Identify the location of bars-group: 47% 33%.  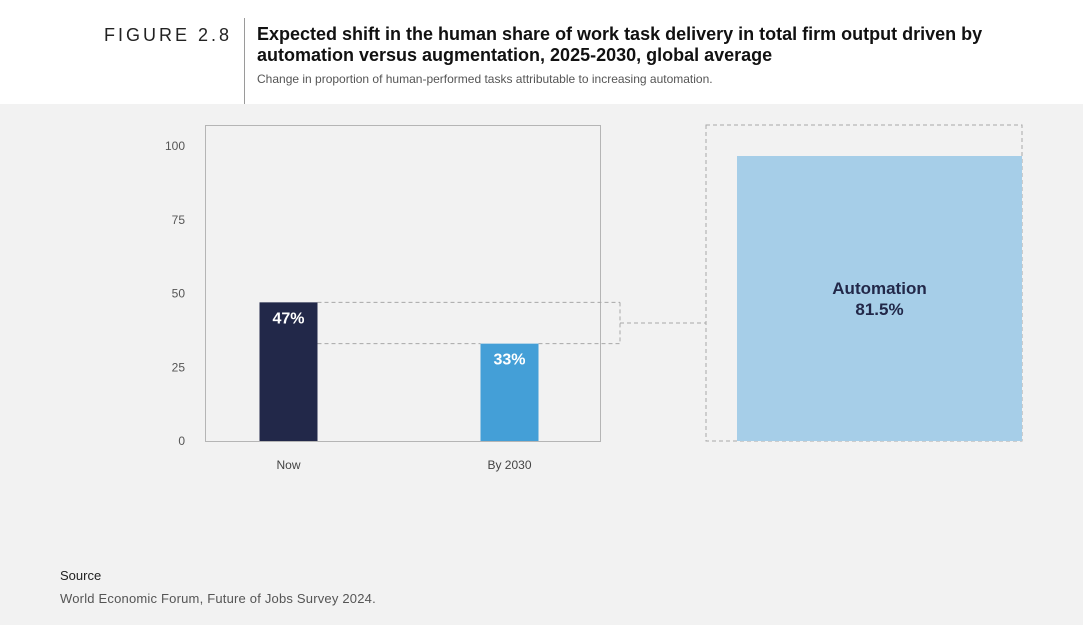
(399, 371).